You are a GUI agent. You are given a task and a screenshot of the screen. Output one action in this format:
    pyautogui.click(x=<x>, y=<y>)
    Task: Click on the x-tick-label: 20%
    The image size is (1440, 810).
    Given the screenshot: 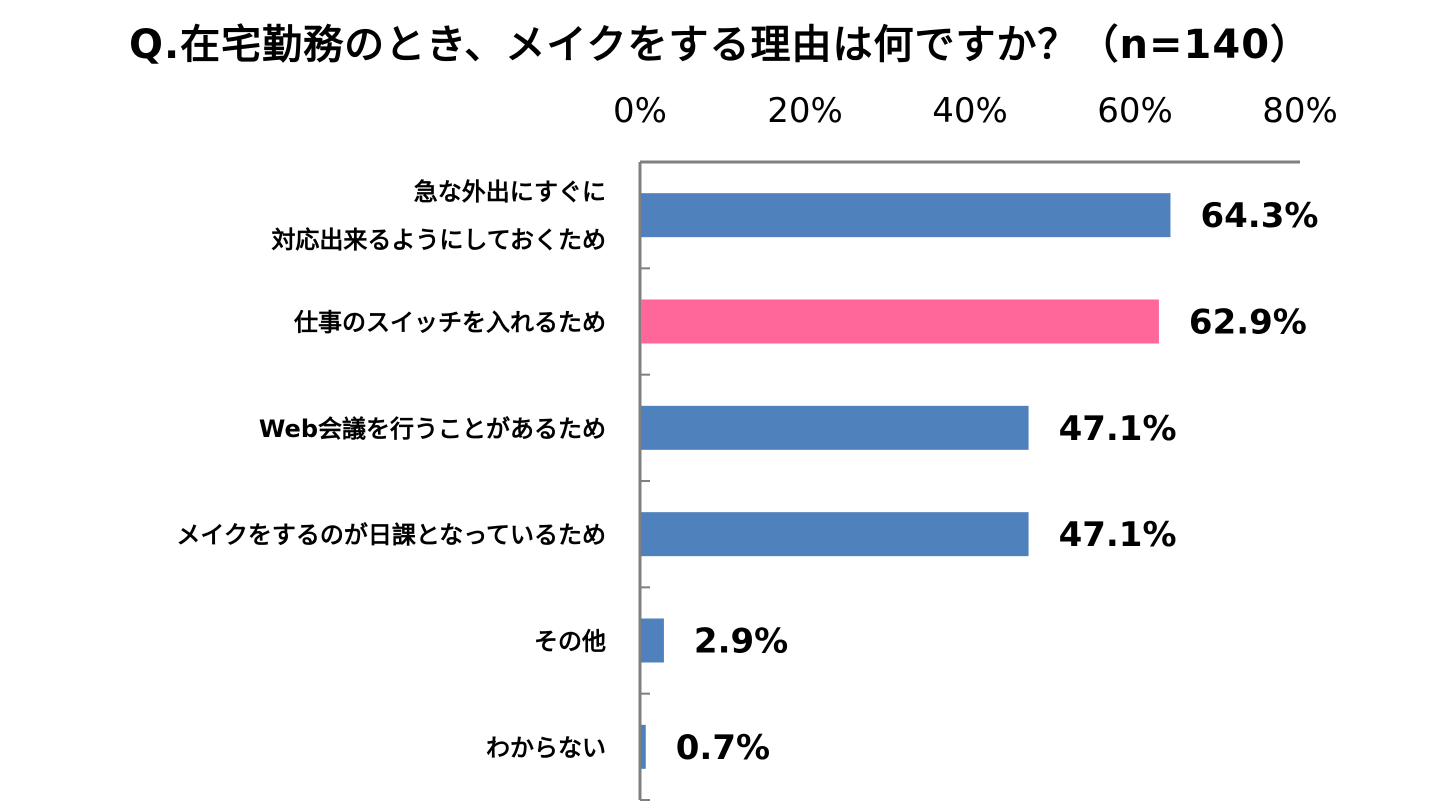 What is the action you would take?
    pyautogui.click(x=805, y=111)
    